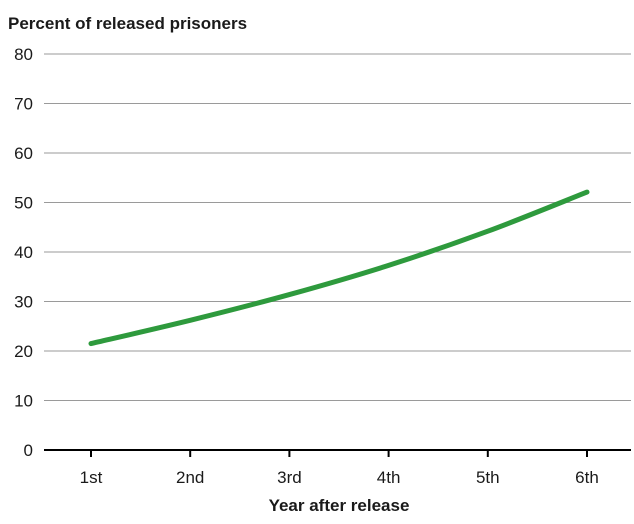  I want to click on y-tick-label-10: 10, so click(23, 401).